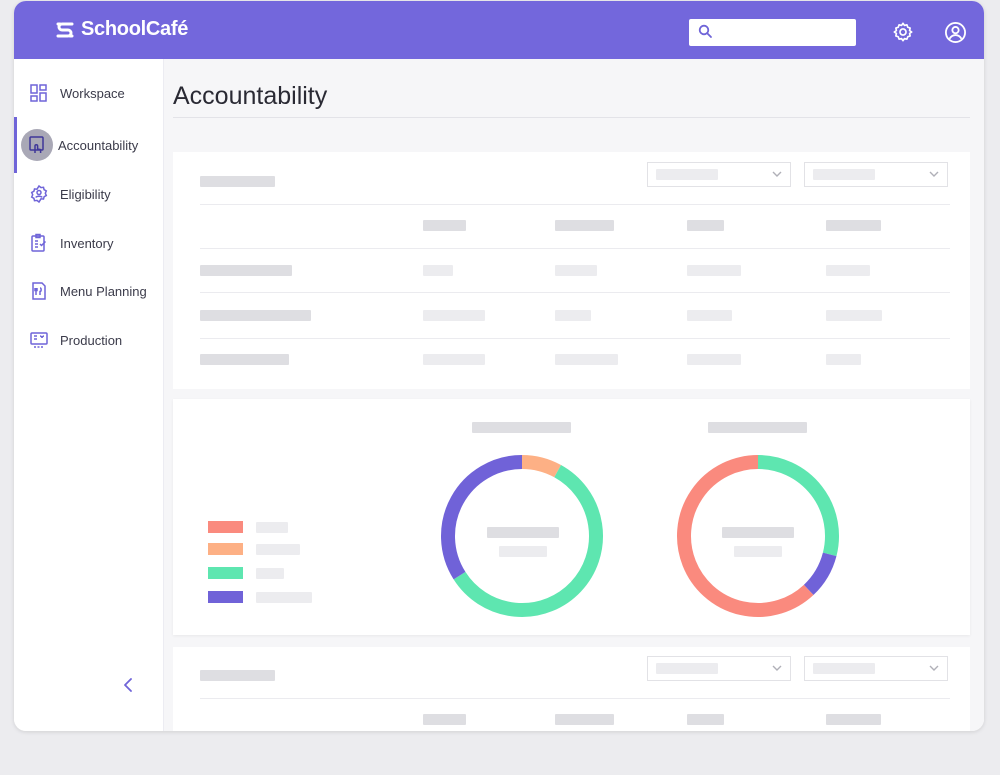  I want to click on gear-icon, so click(903, 32).